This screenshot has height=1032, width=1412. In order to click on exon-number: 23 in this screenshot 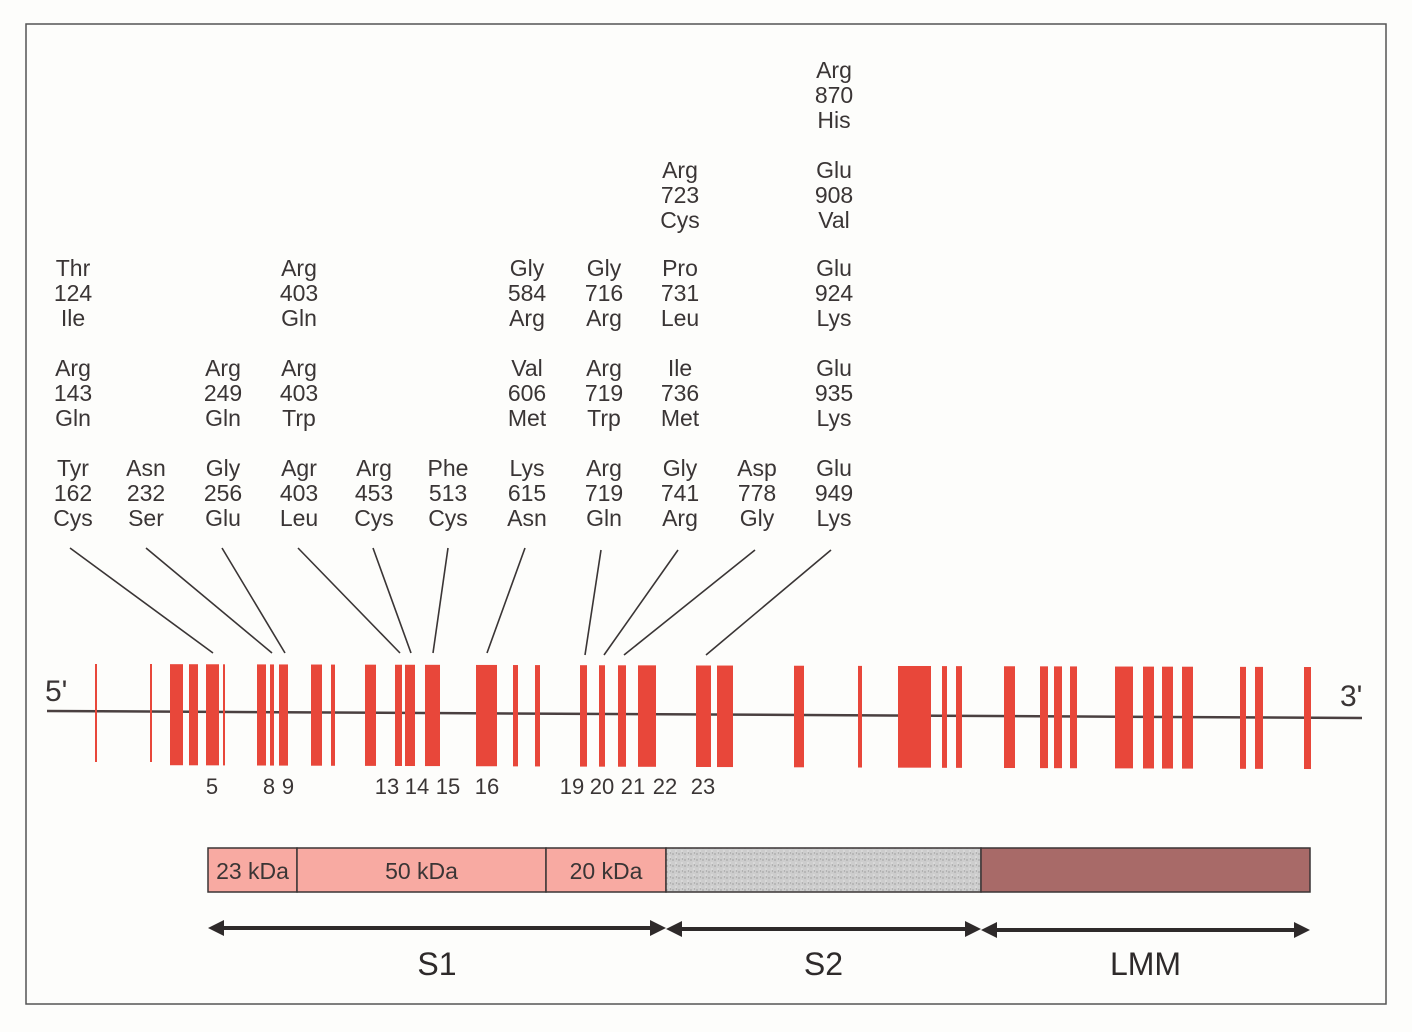, I will do `click(703, 786)`.